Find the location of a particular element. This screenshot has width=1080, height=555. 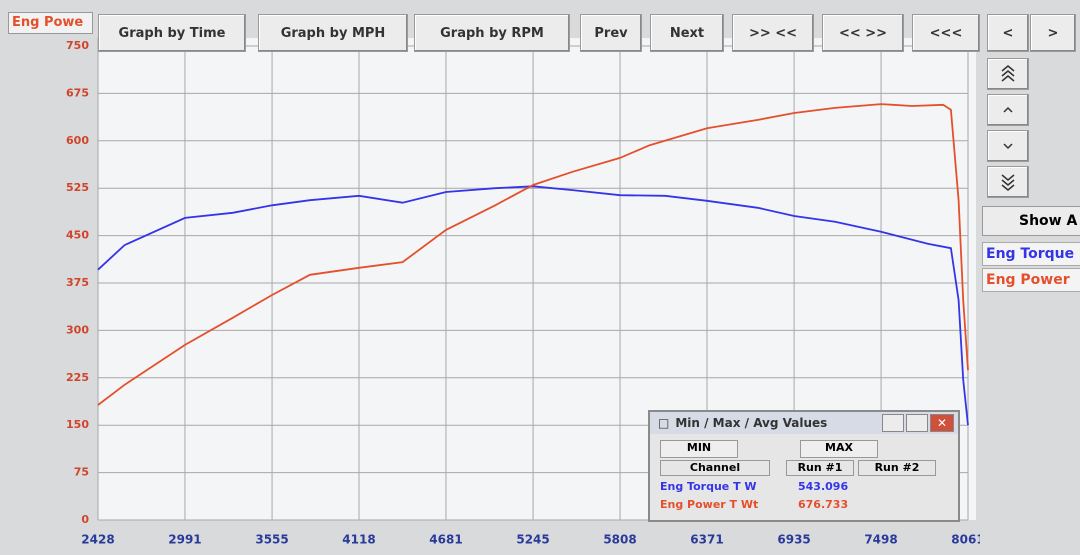

x-tick-label: 6371 is located at coordinates (706, 540).